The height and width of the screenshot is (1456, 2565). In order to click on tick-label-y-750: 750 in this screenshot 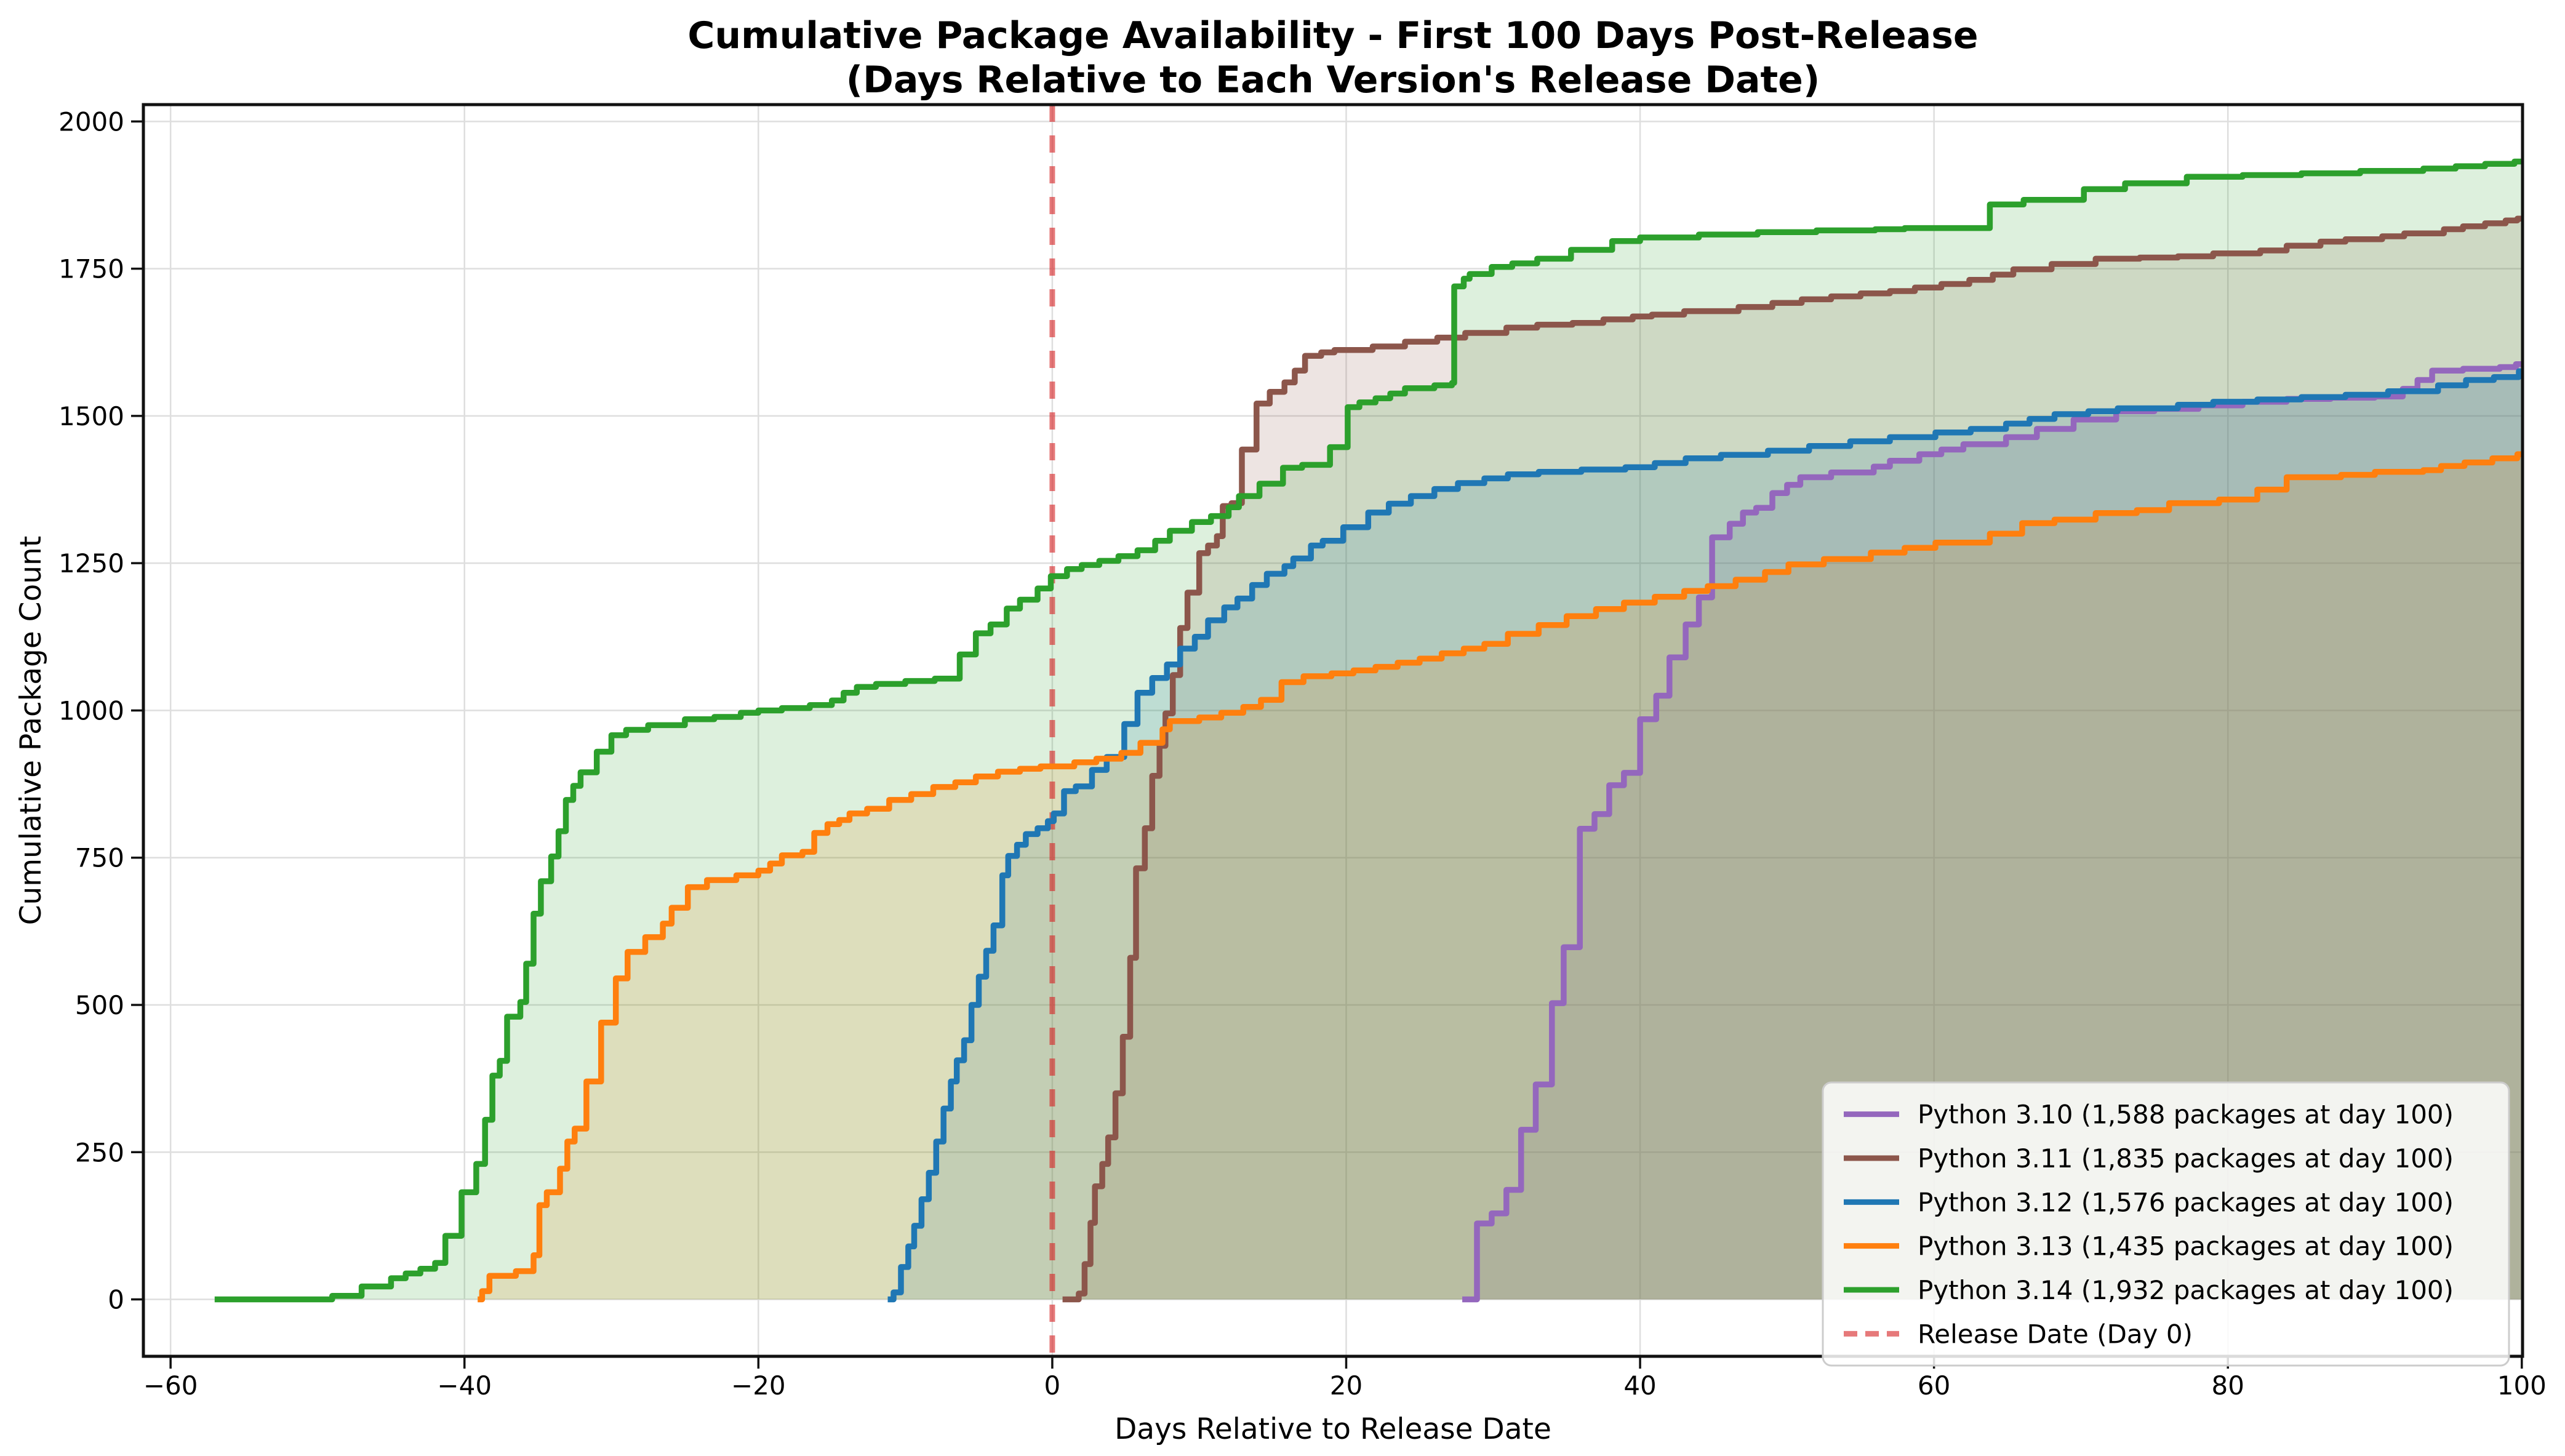, I will do `click(99, 858)`.